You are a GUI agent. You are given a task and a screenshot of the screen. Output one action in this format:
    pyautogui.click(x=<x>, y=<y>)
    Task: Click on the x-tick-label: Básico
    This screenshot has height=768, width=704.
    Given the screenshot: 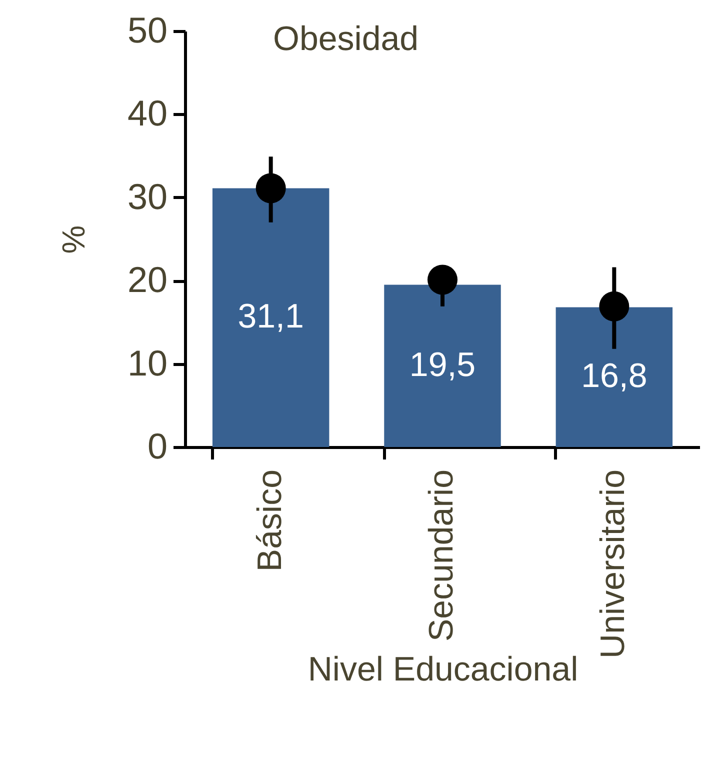 What is the action you would take?
    pyautogui.click(x=269, y=521)
    